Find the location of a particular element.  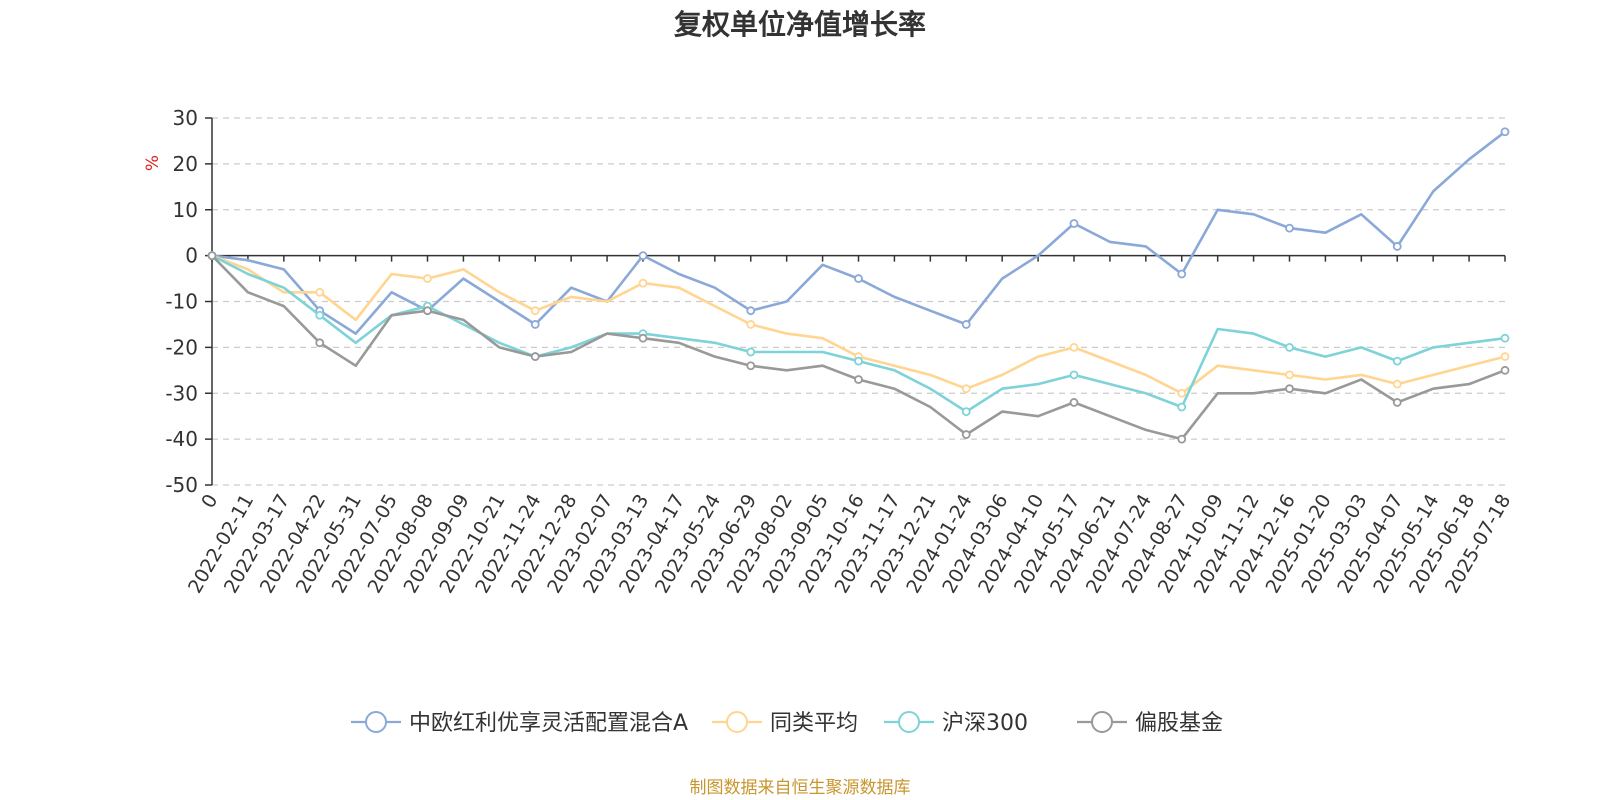

legend-item-3: 偏股基金 is located at coordinates (1150, 723).